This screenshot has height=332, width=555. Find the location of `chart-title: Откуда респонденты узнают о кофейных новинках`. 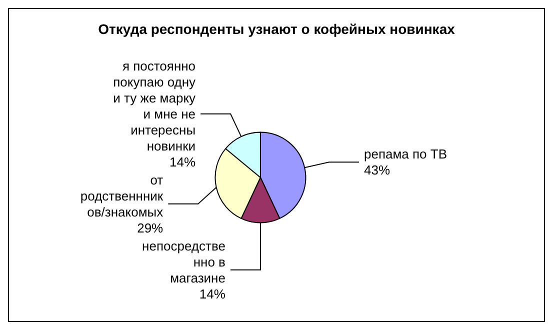

chart-title: Откуда респонденты узнают о кофейных новинках is located at coordinates (277, 29).